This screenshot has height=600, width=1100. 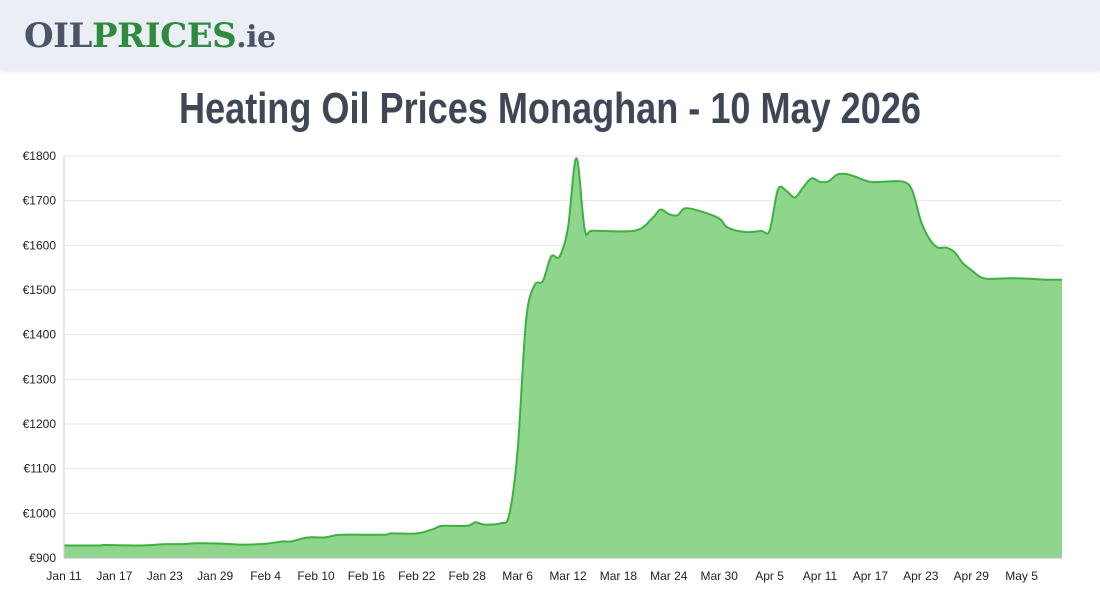 I want to click on y-tick-label: €1200, so click(x=40, y=424).